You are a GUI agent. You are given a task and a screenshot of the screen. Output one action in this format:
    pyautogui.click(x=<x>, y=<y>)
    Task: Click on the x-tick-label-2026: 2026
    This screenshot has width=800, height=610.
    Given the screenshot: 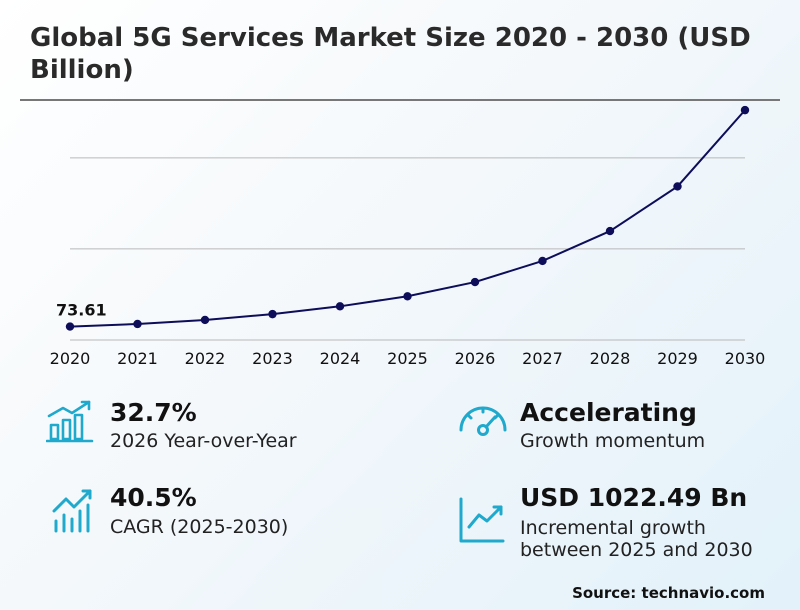 What is the action you would take?
    pyautogui.click(x=475, y=358)
    